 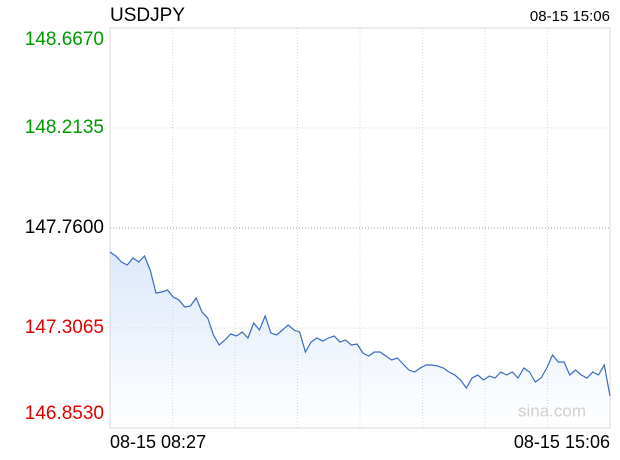 What do you see at coordinates (64, 227) in the screenshot?
I see `y-tick-label: 147.7600` at bounding box center [64, 227].